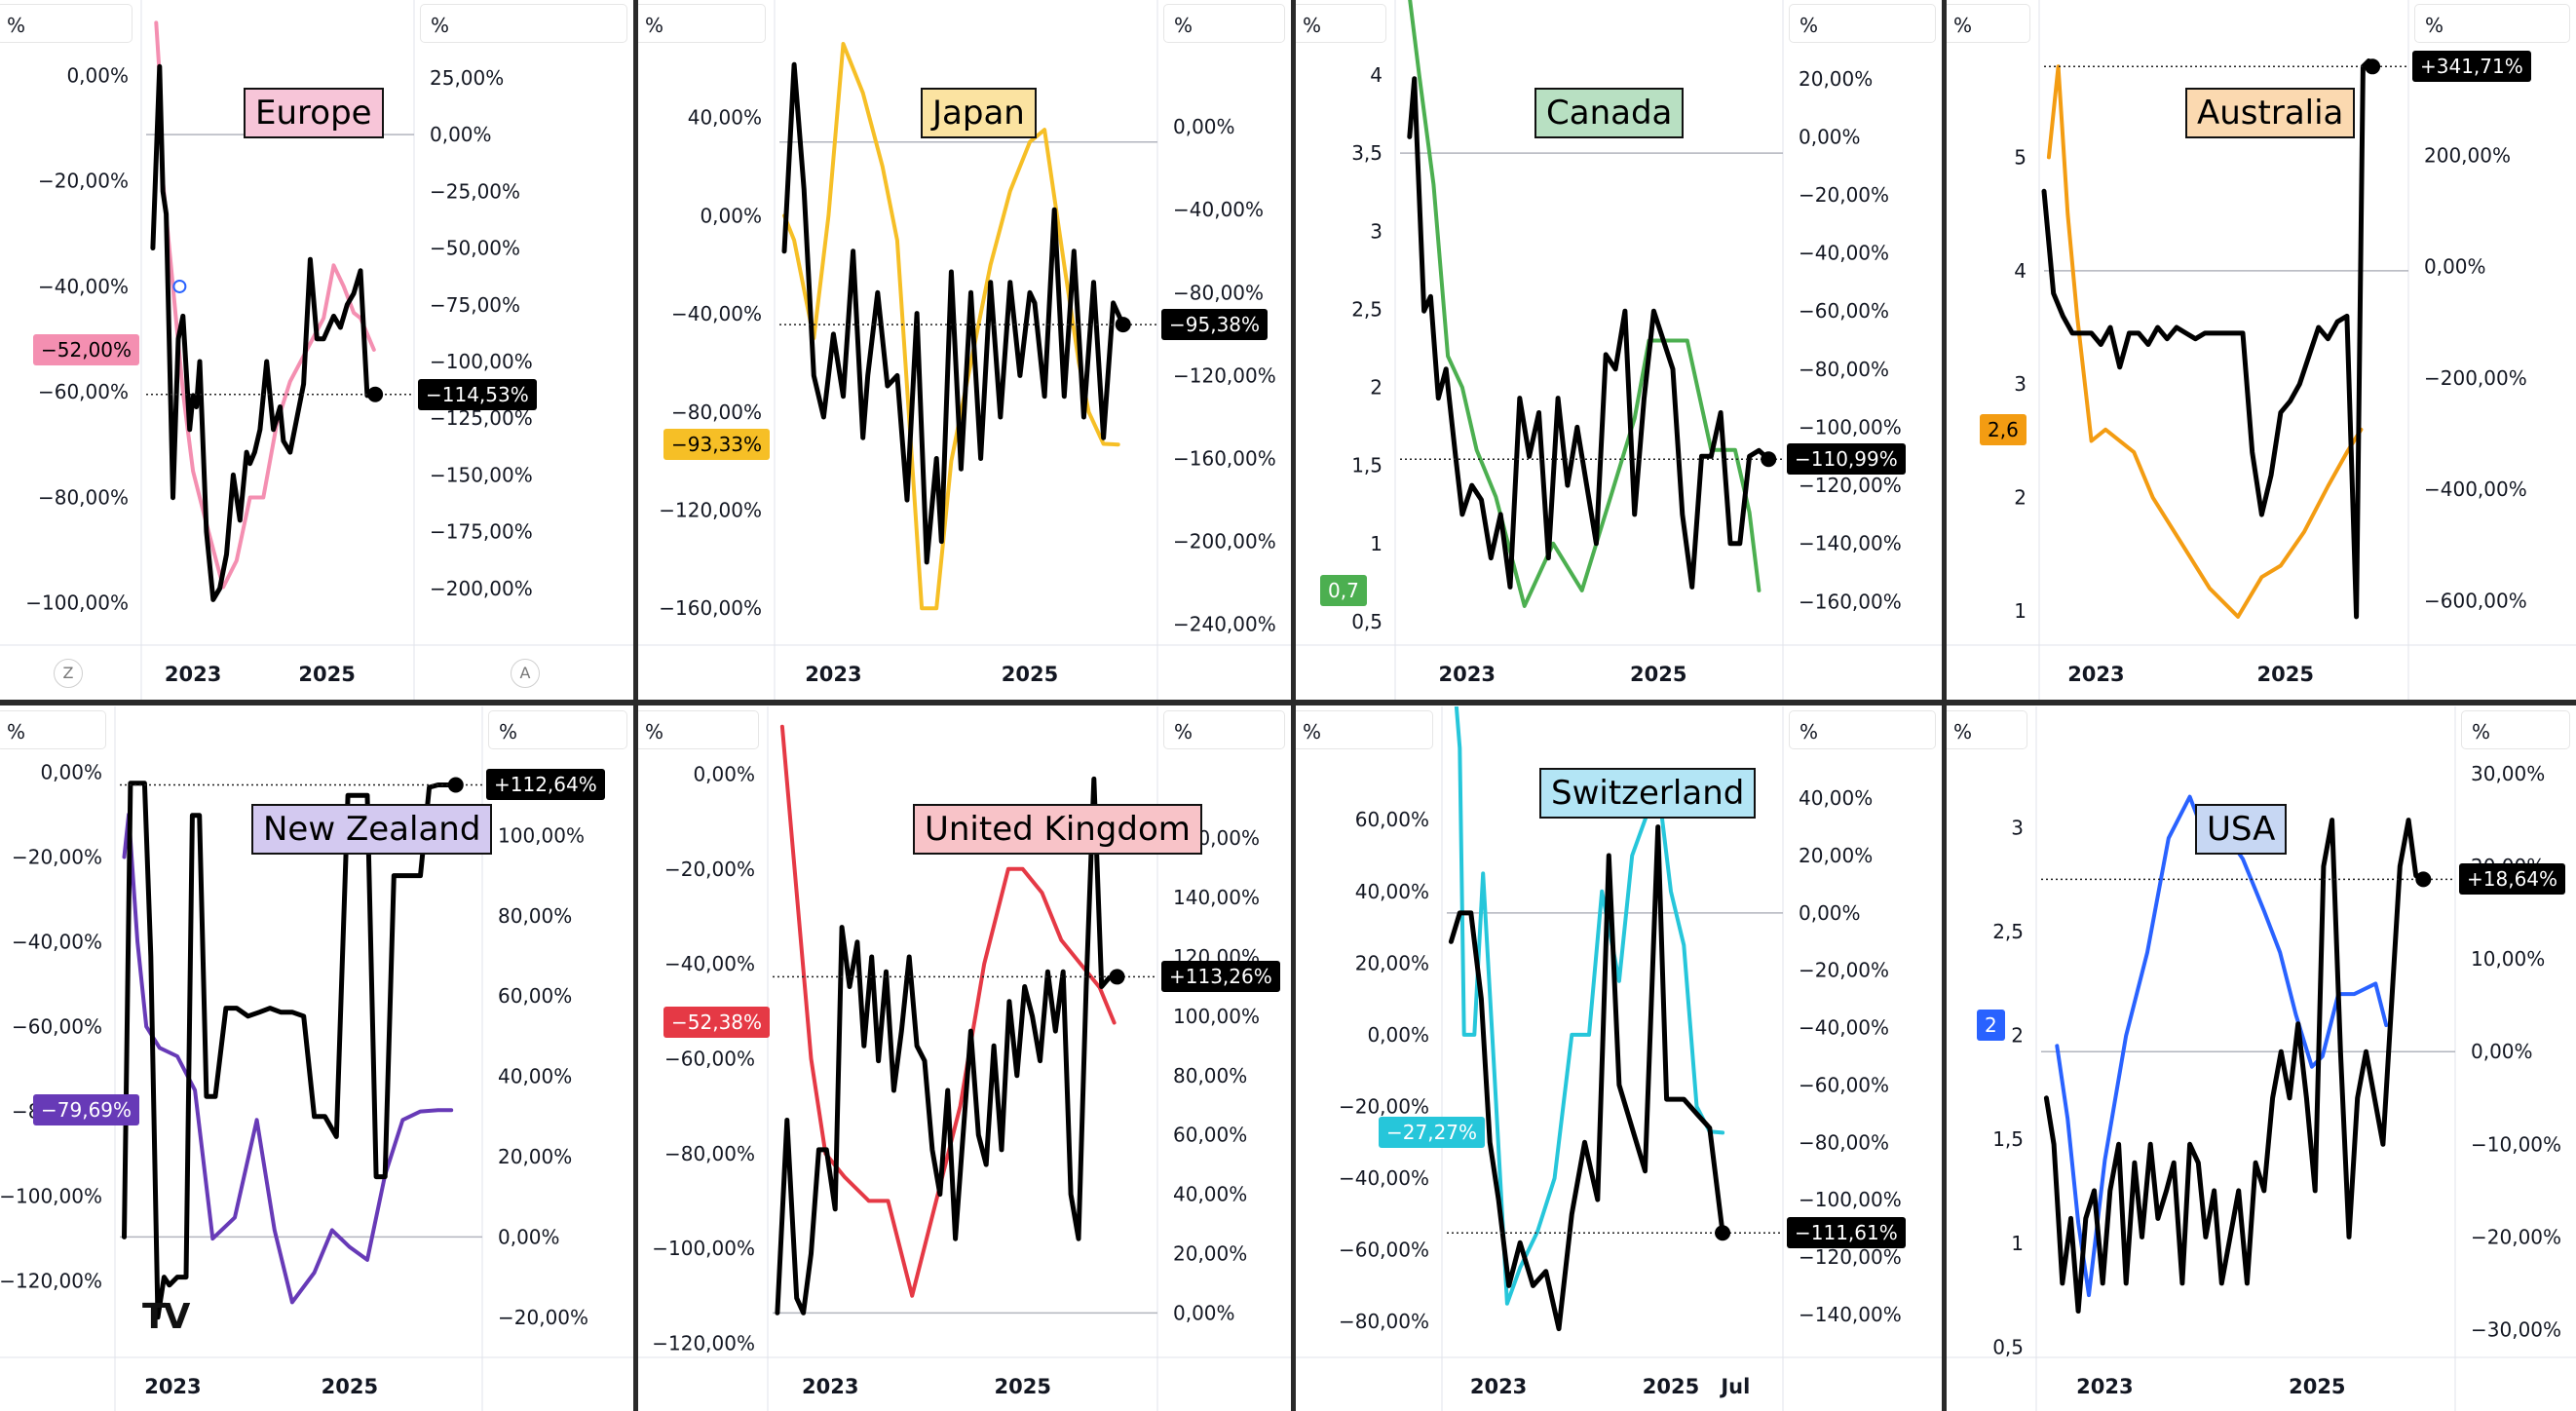 The image size is (2576, 1411). I want to click on right-tick-label: −160,00%, so click(1224, 459).